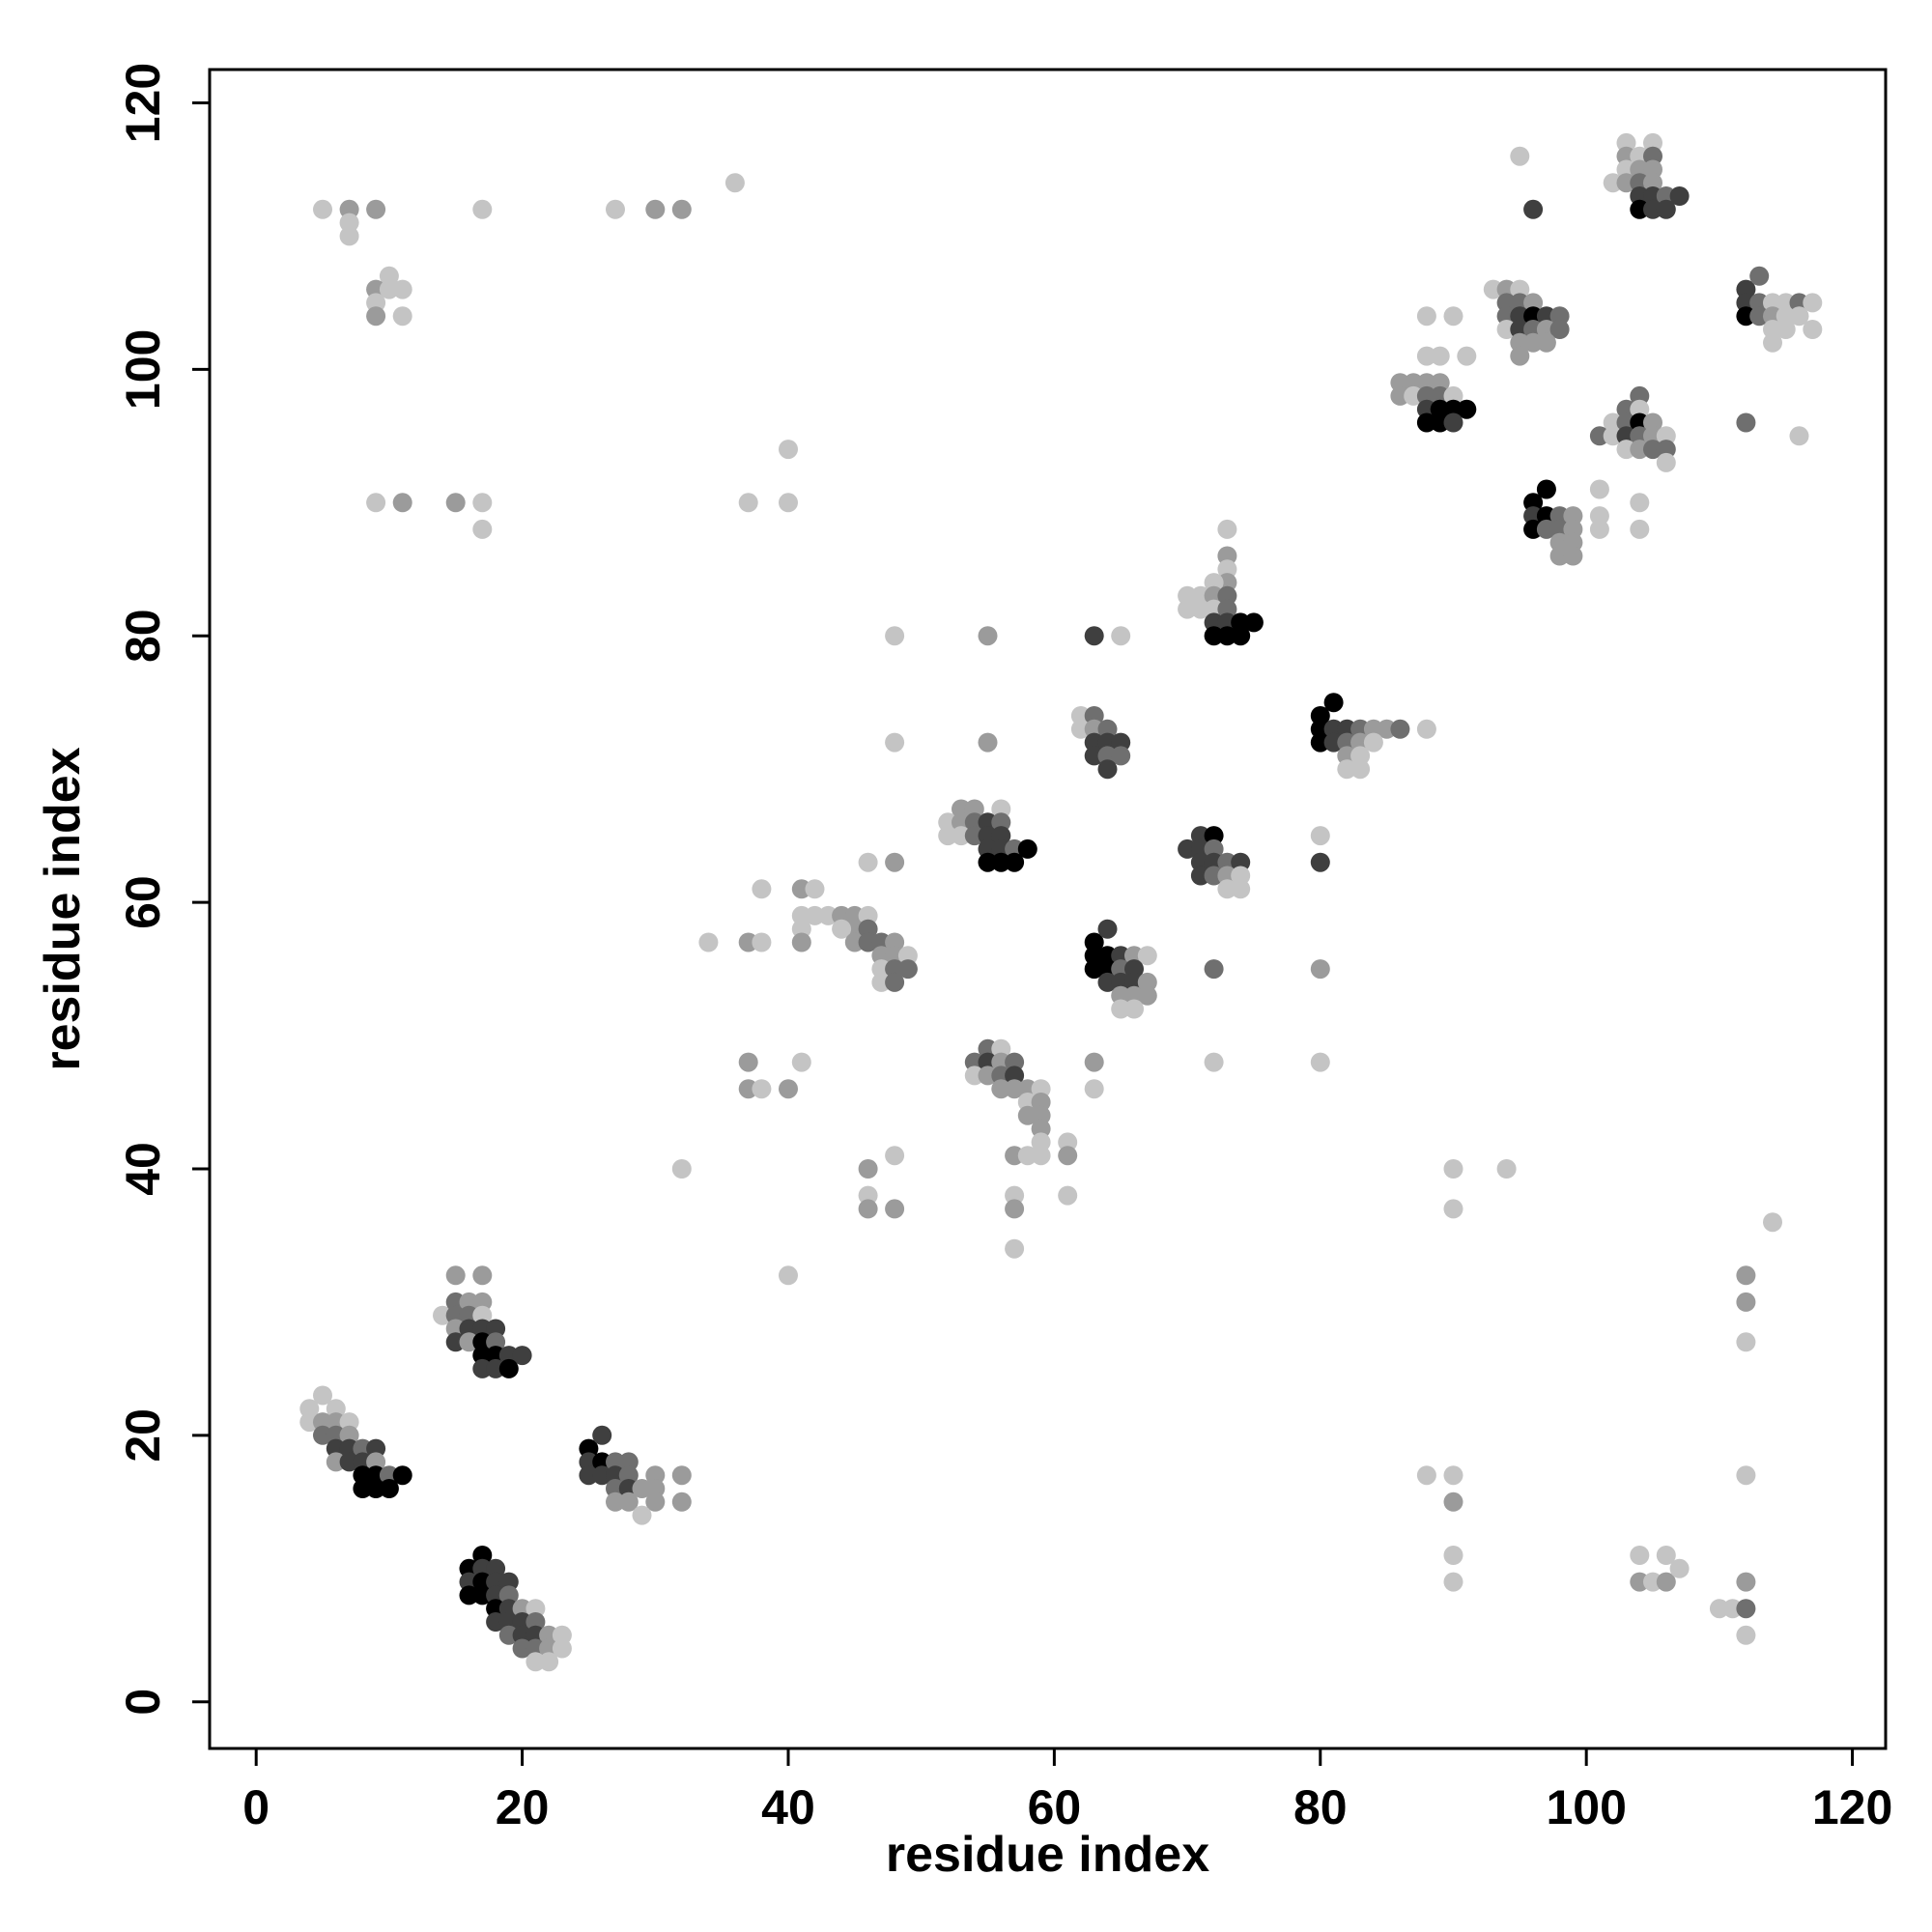 The width and height of the screenshot is (1932, 1932). I want to click on y-tick-label-40: 40, so click(143, 1169).